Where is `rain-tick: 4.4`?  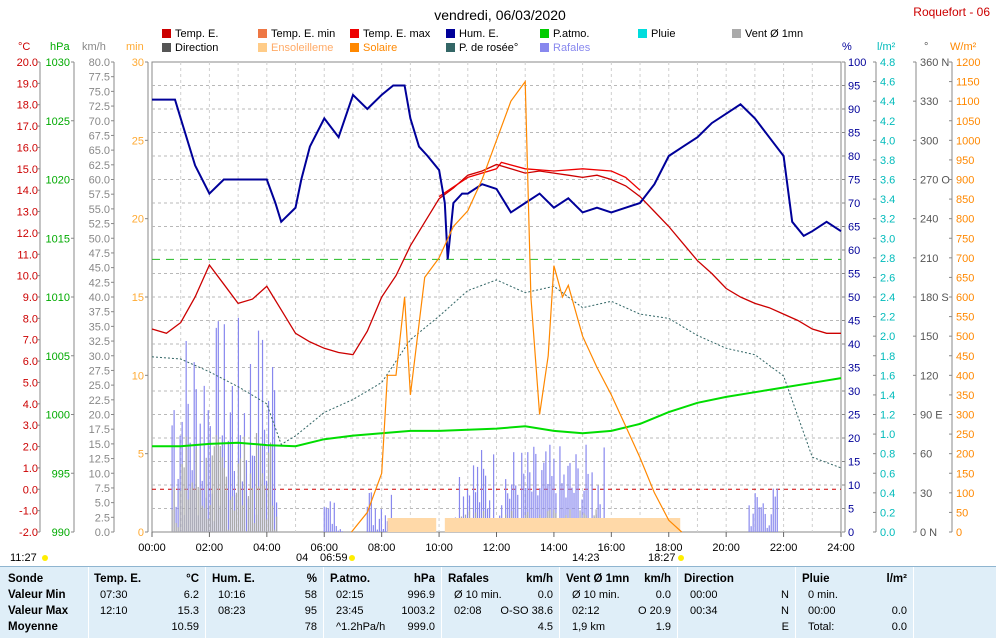
rain-tick: 4.4 is located at coordinates (887, 102).